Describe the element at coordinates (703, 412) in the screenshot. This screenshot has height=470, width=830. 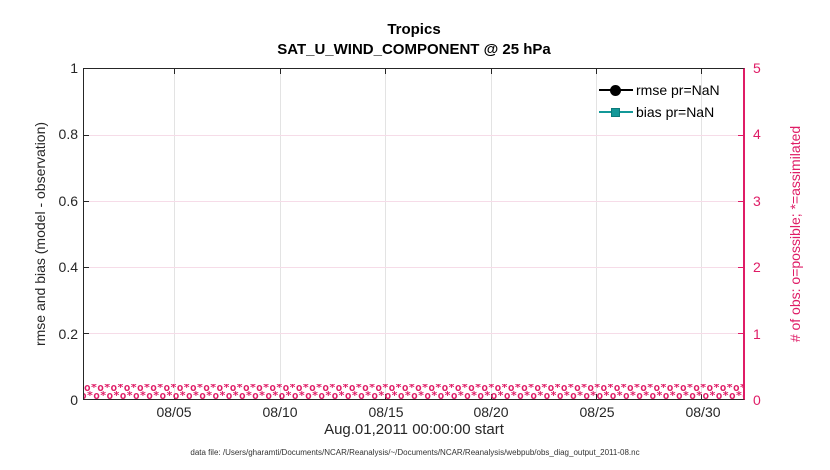
I see `xtick-0830: 08/30` at that location.